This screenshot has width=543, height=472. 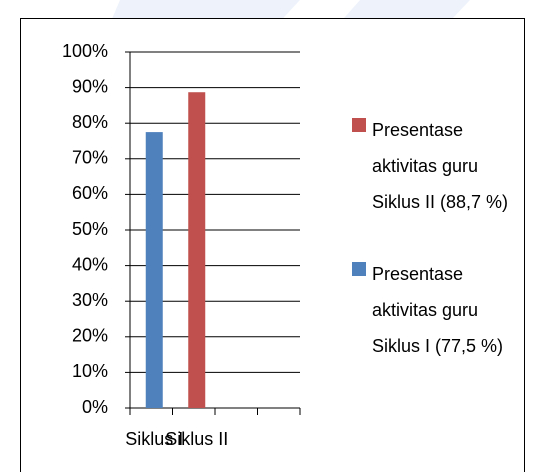 I want to click on y-tick-label: 50%, so click(x=90, y=229).